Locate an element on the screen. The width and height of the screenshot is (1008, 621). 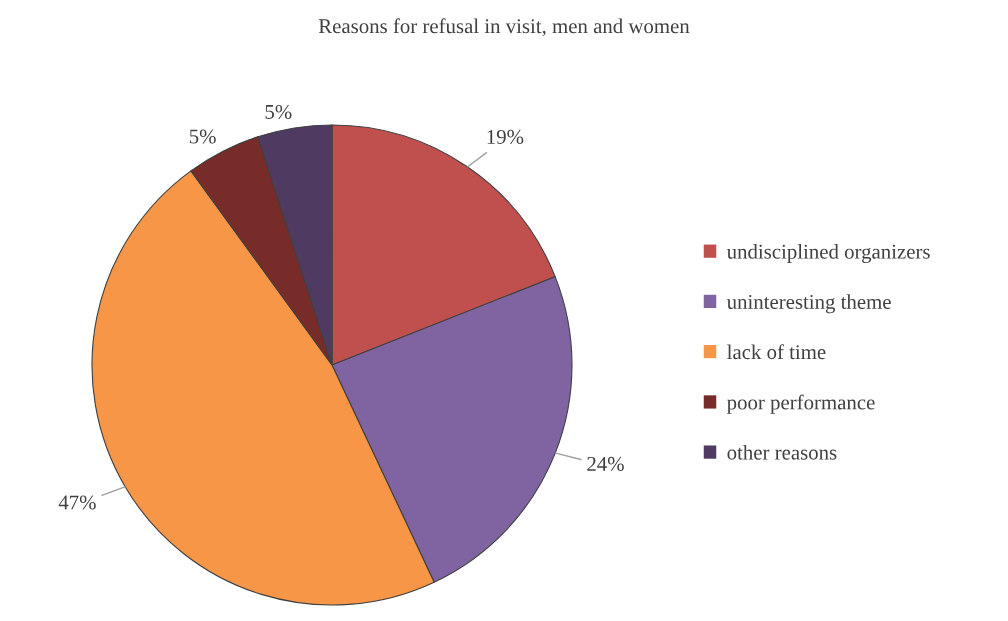
legend-label: poor performance is located at coordinates (801, 404).